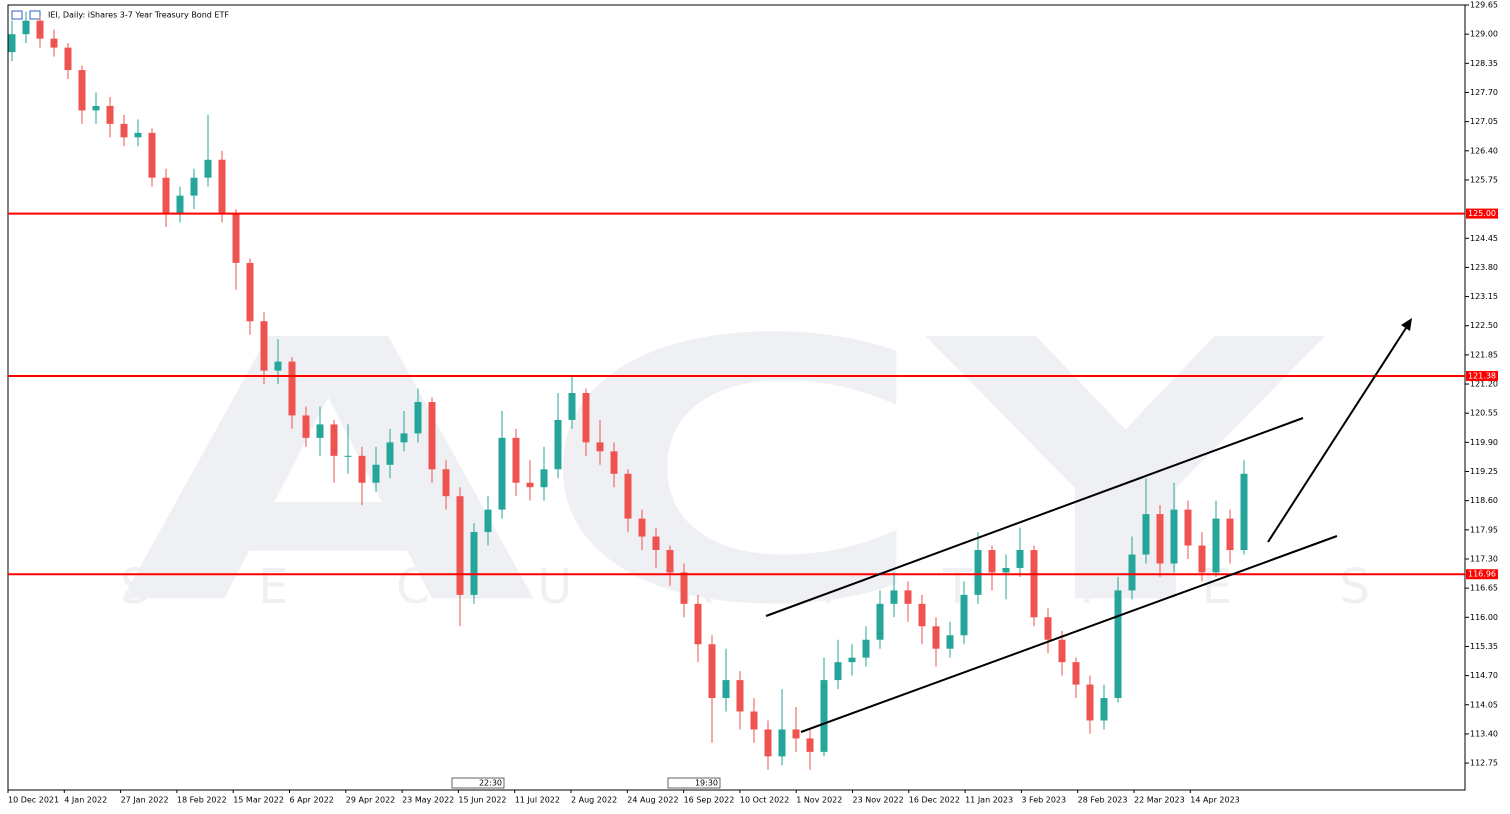 This screenshot has height=814, width=1510. What do you see at coordinates (1484, 63) in the screenshot?
I see `y-tick-label: 128.35` at bounding box center [1484, 63].